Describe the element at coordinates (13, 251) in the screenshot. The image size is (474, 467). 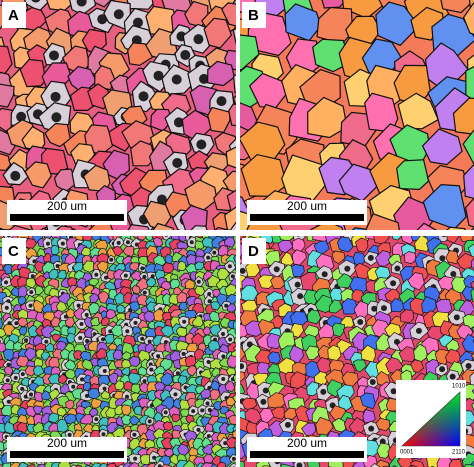
I see `panel-label: C` at that location.